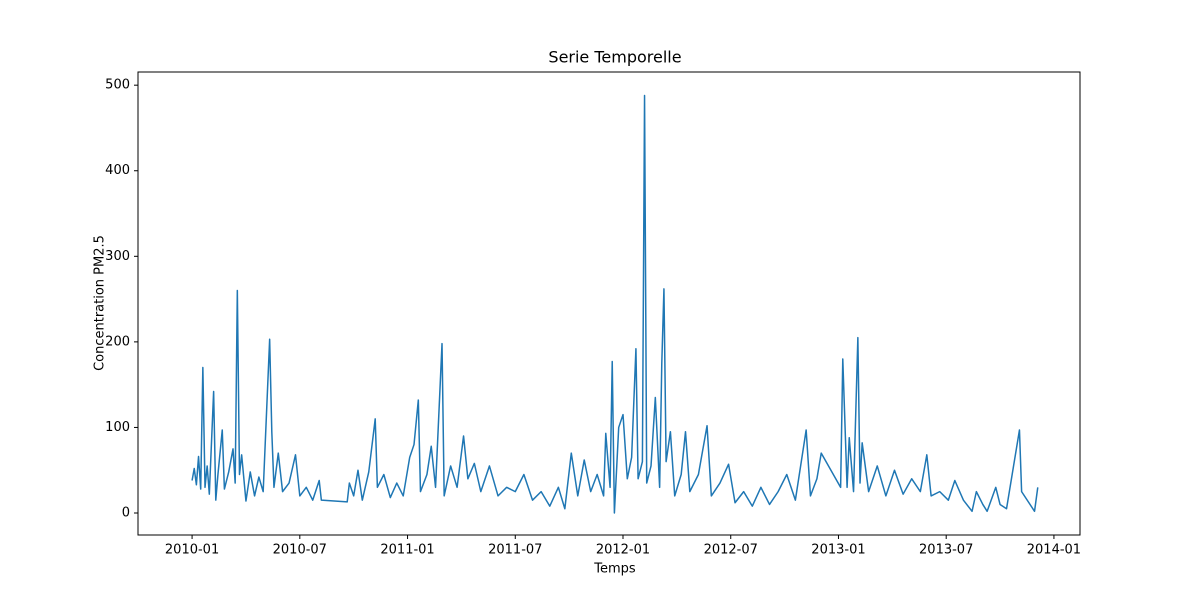  Describe the element at coordinates (515, 550) in the screenshot. I see `x-tick-label: 2011-07` at that location.